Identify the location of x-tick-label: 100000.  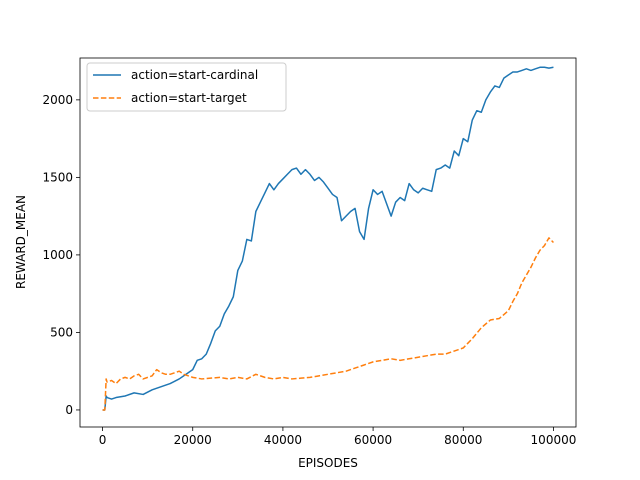
(554, 440).